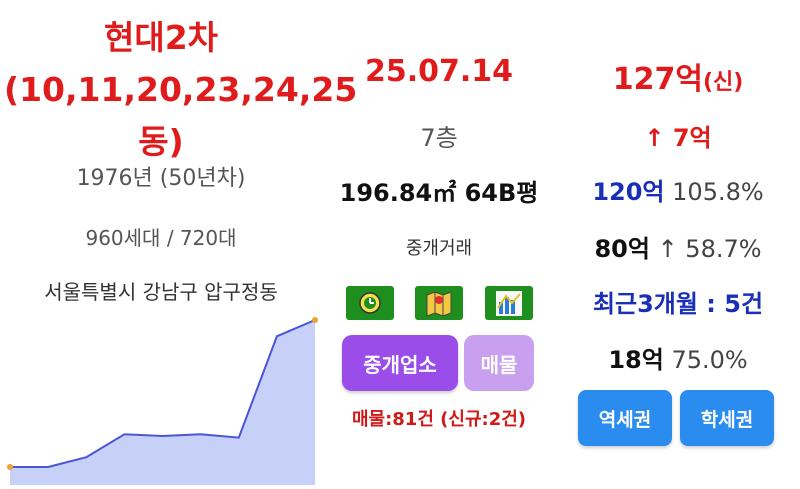  What do you see at coordinates (678, 138) in the screenshot?
I see `price-change: ↑ 7억` at bounding box center [678, 138].